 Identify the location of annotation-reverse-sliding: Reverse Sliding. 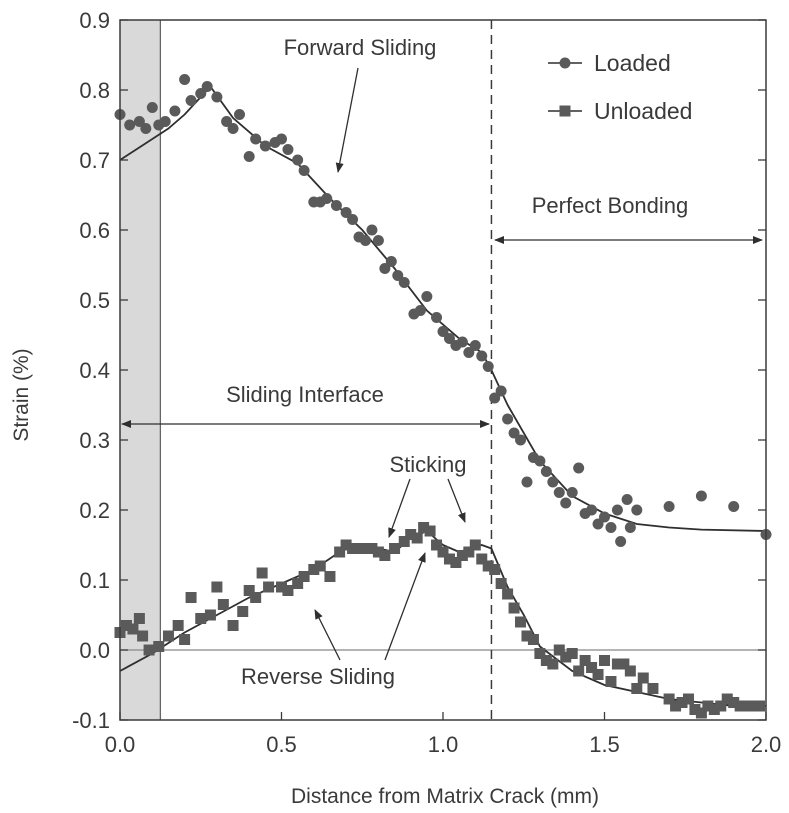
(333, 620).